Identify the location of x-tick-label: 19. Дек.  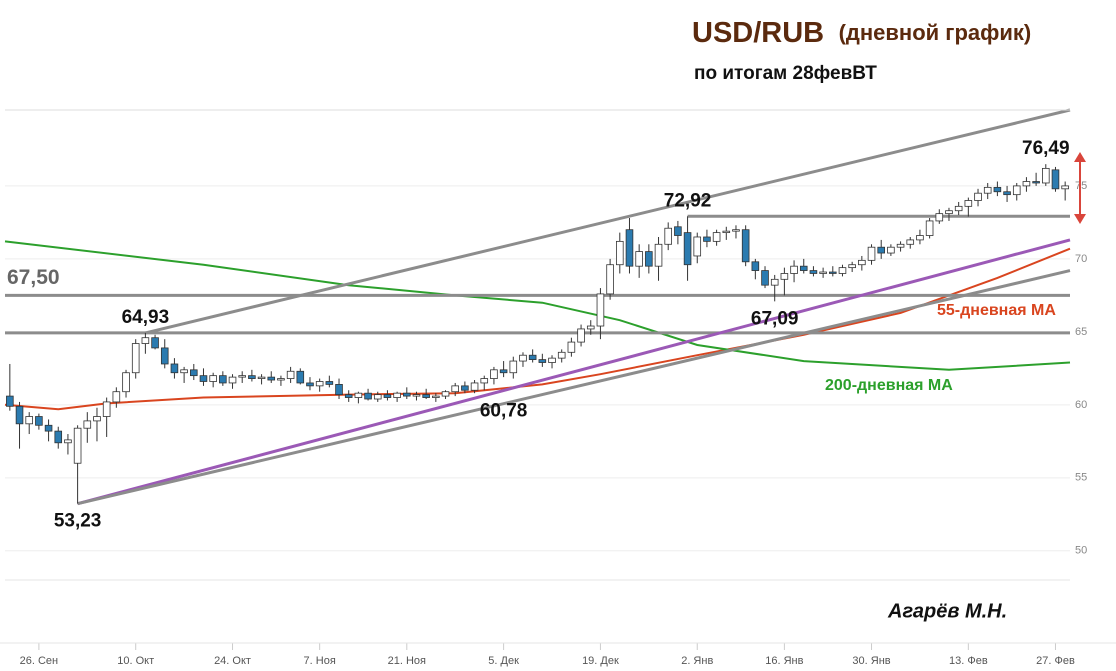
(600, 661).